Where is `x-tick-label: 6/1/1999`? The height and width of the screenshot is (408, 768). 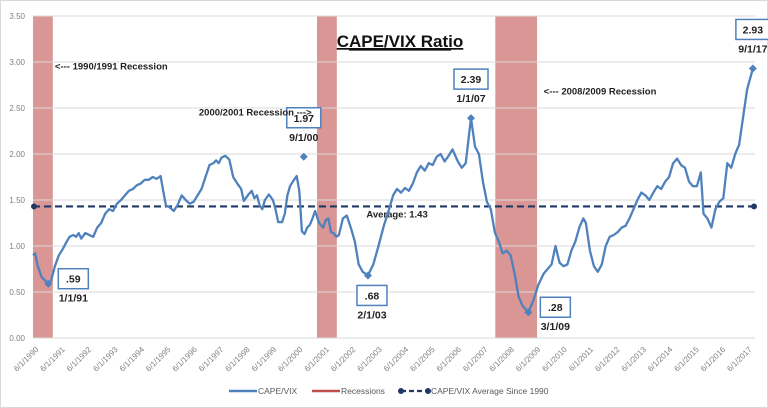
x-tick-label: 6/1/1999 is located at coordinates (264, 359).